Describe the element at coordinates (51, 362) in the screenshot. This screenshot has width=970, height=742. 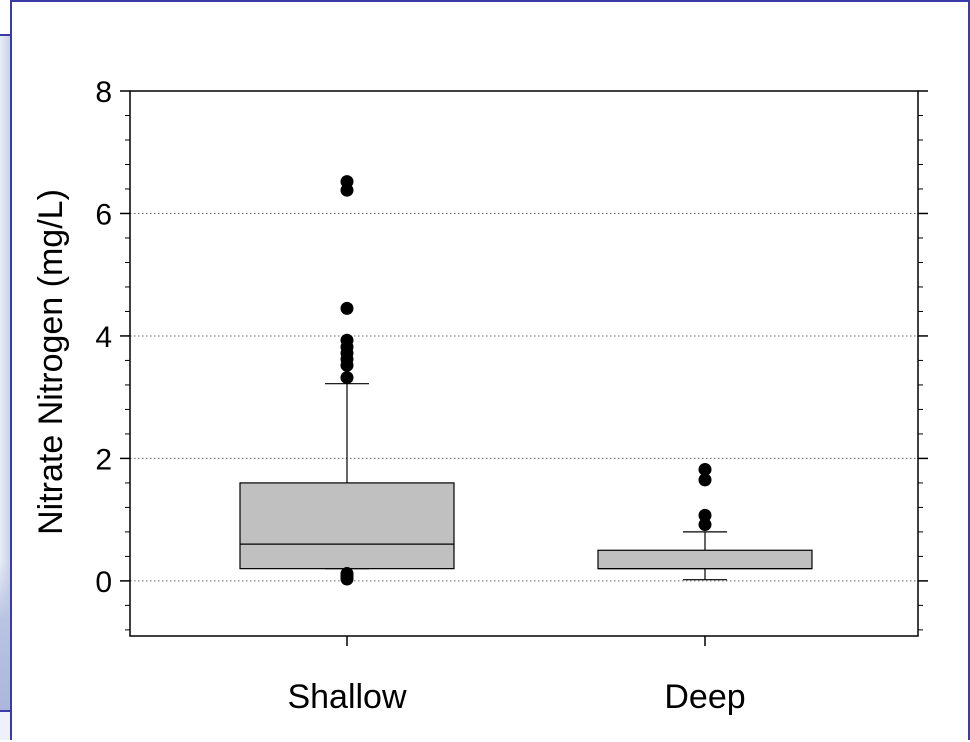
I see `y-axis-title: Nitrate Nitrogen (mg/L)` at that location.